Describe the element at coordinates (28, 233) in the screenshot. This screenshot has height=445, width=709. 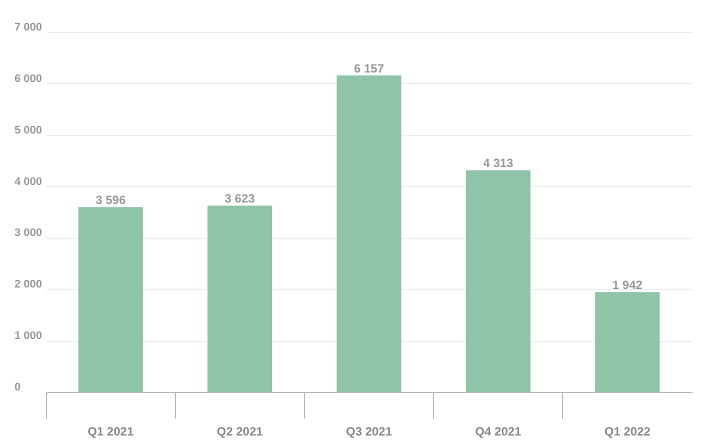
I see `y-tick-label: 3 000` at that location.